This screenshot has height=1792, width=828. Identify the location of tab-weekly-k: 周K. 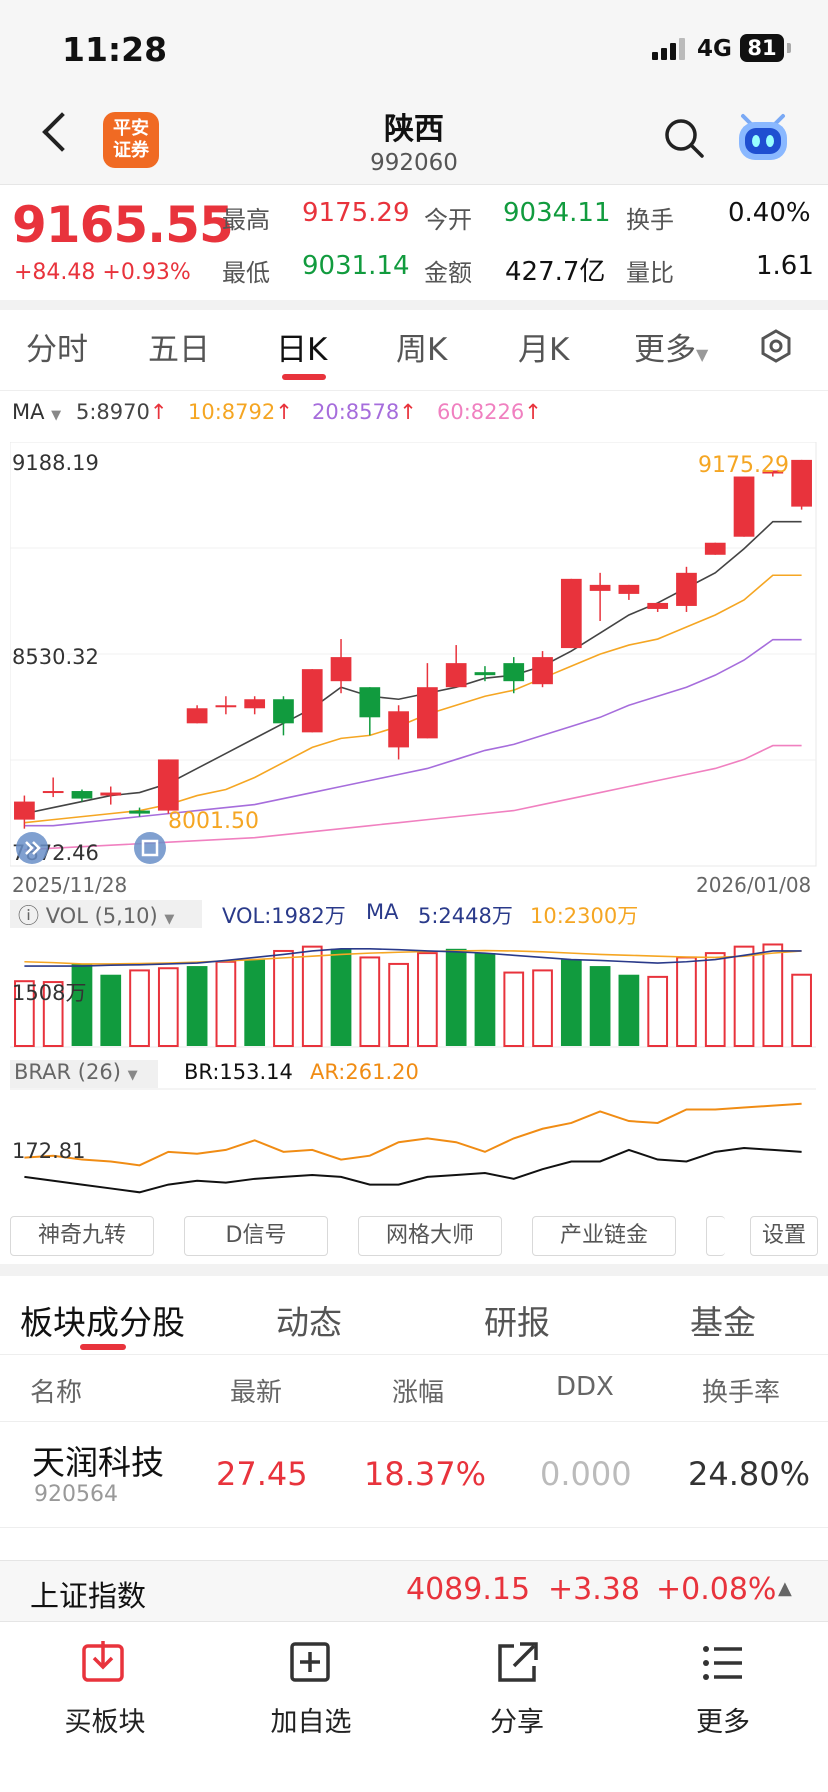
(422, 350).